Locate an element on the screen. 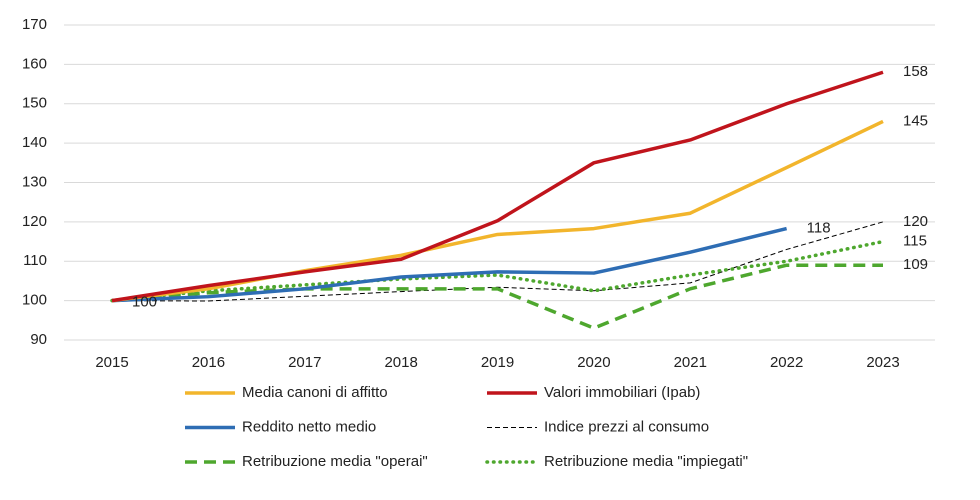 This screenshot has width=980, height=500. y-tick-label: 130 is located at coordinates (34, 181).